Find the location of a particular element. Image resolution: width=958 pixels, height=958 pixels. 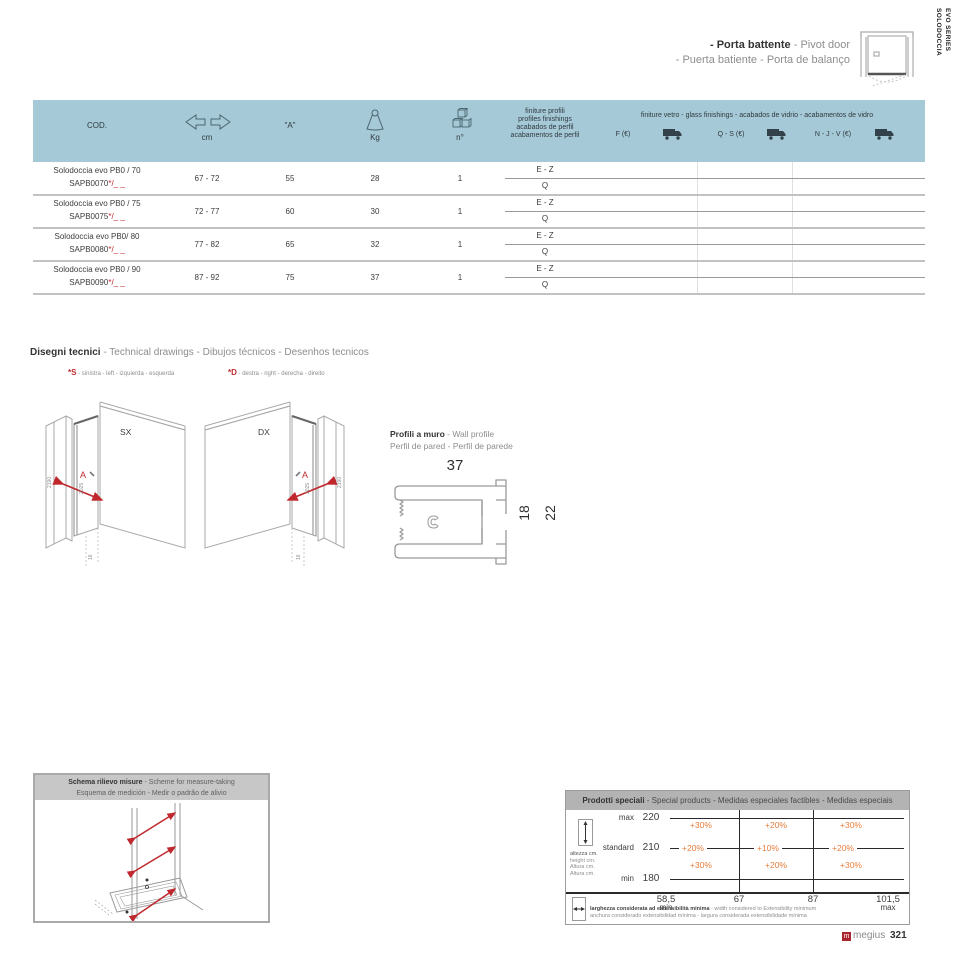

product-name: Solodoccia evo PB0 / 90 is located at coordinates (97, 269).